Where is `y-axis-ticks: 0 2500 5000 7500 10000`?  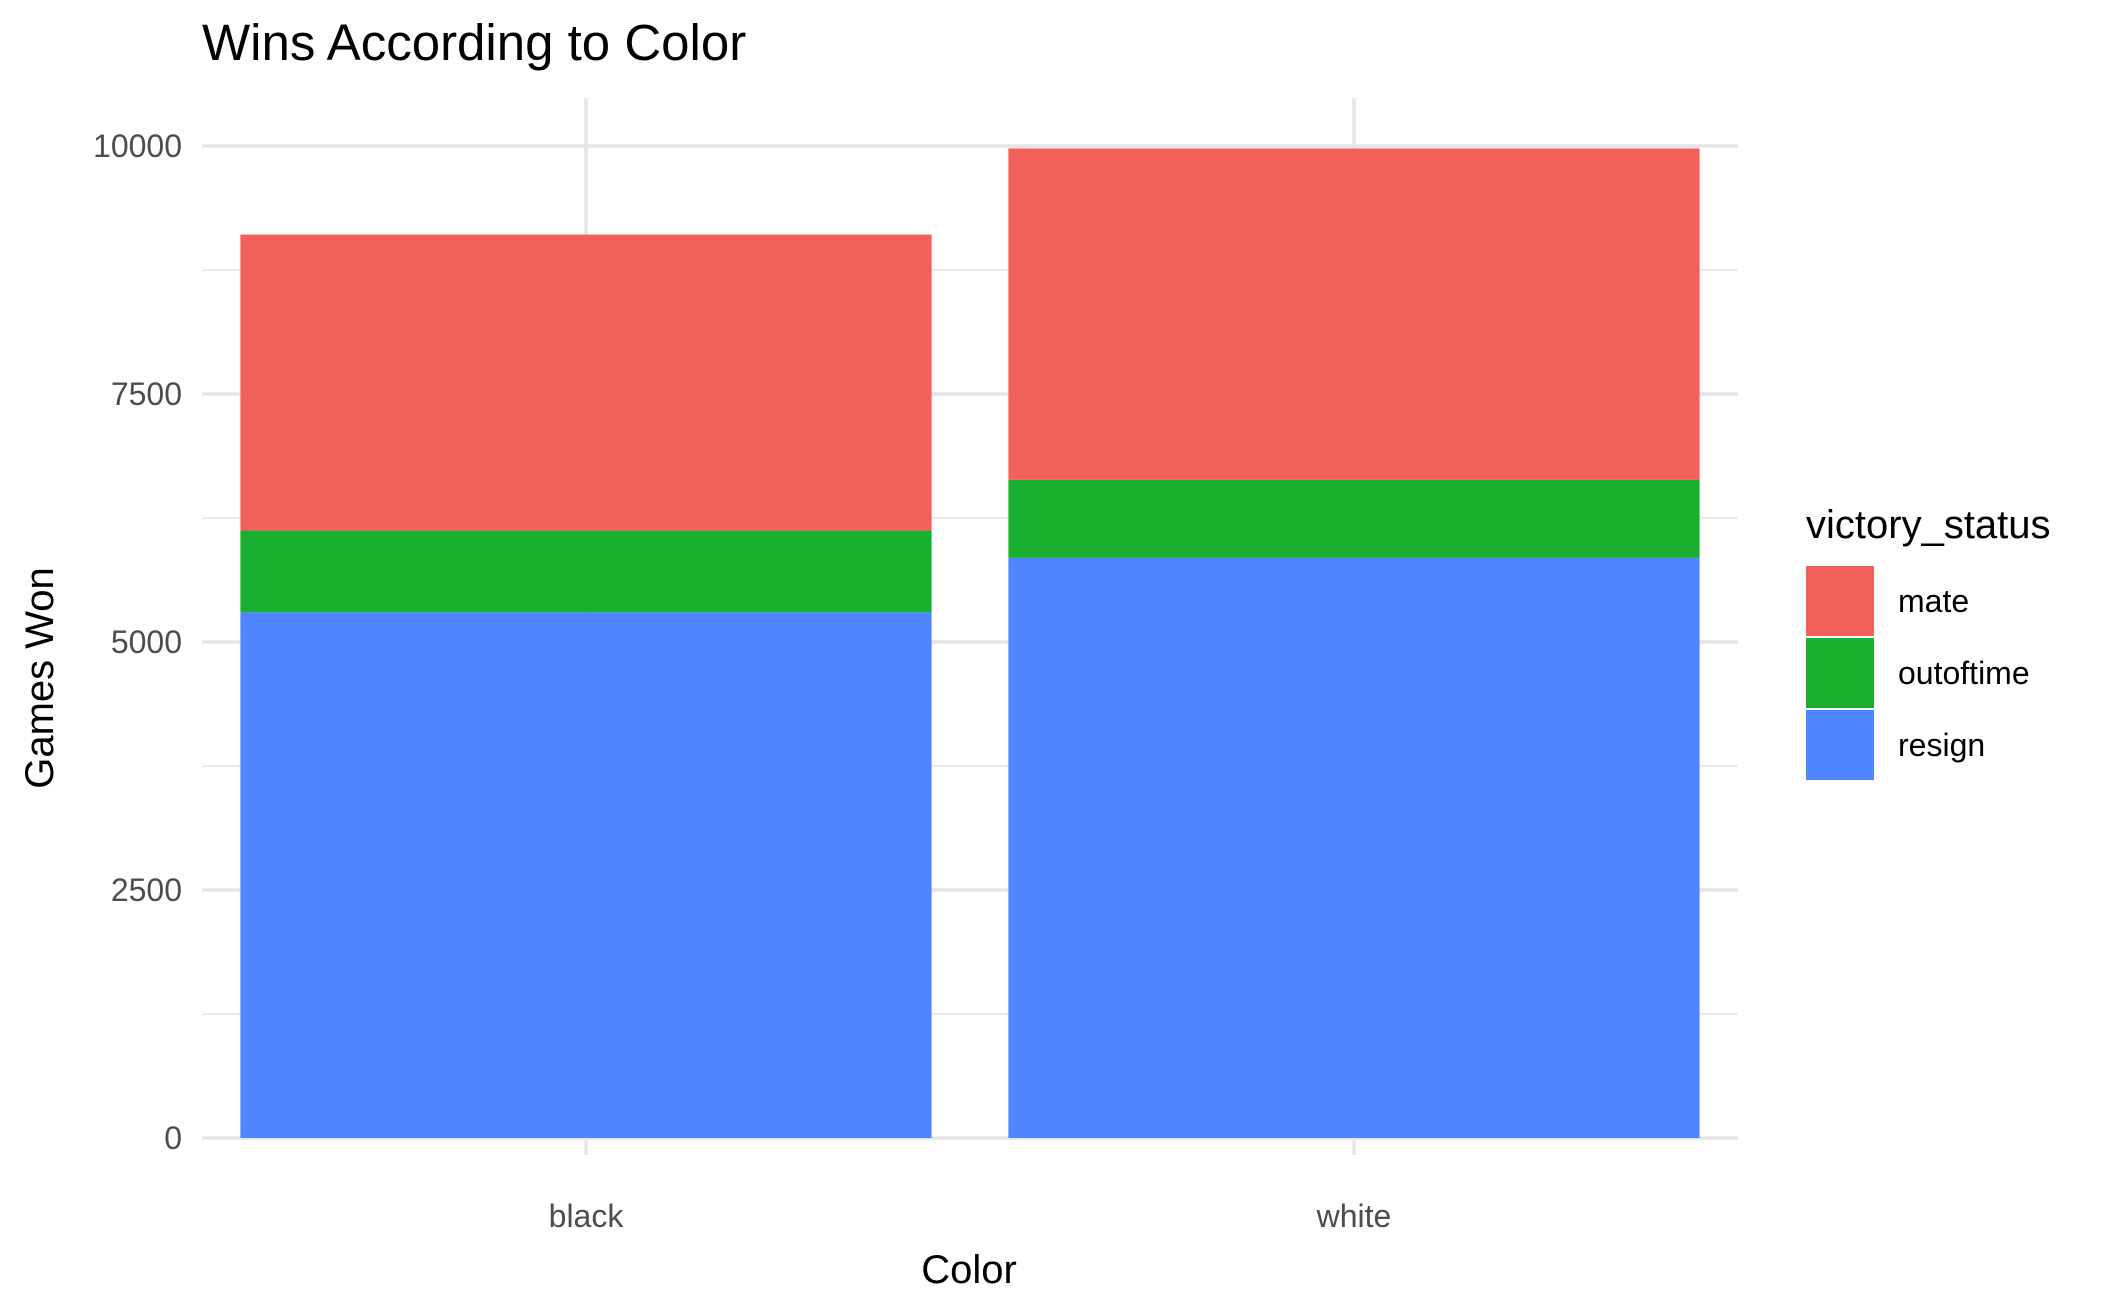 y-axis-ticks: 0 2500 5000 7500 10000 is located at coordinates (137, 642).